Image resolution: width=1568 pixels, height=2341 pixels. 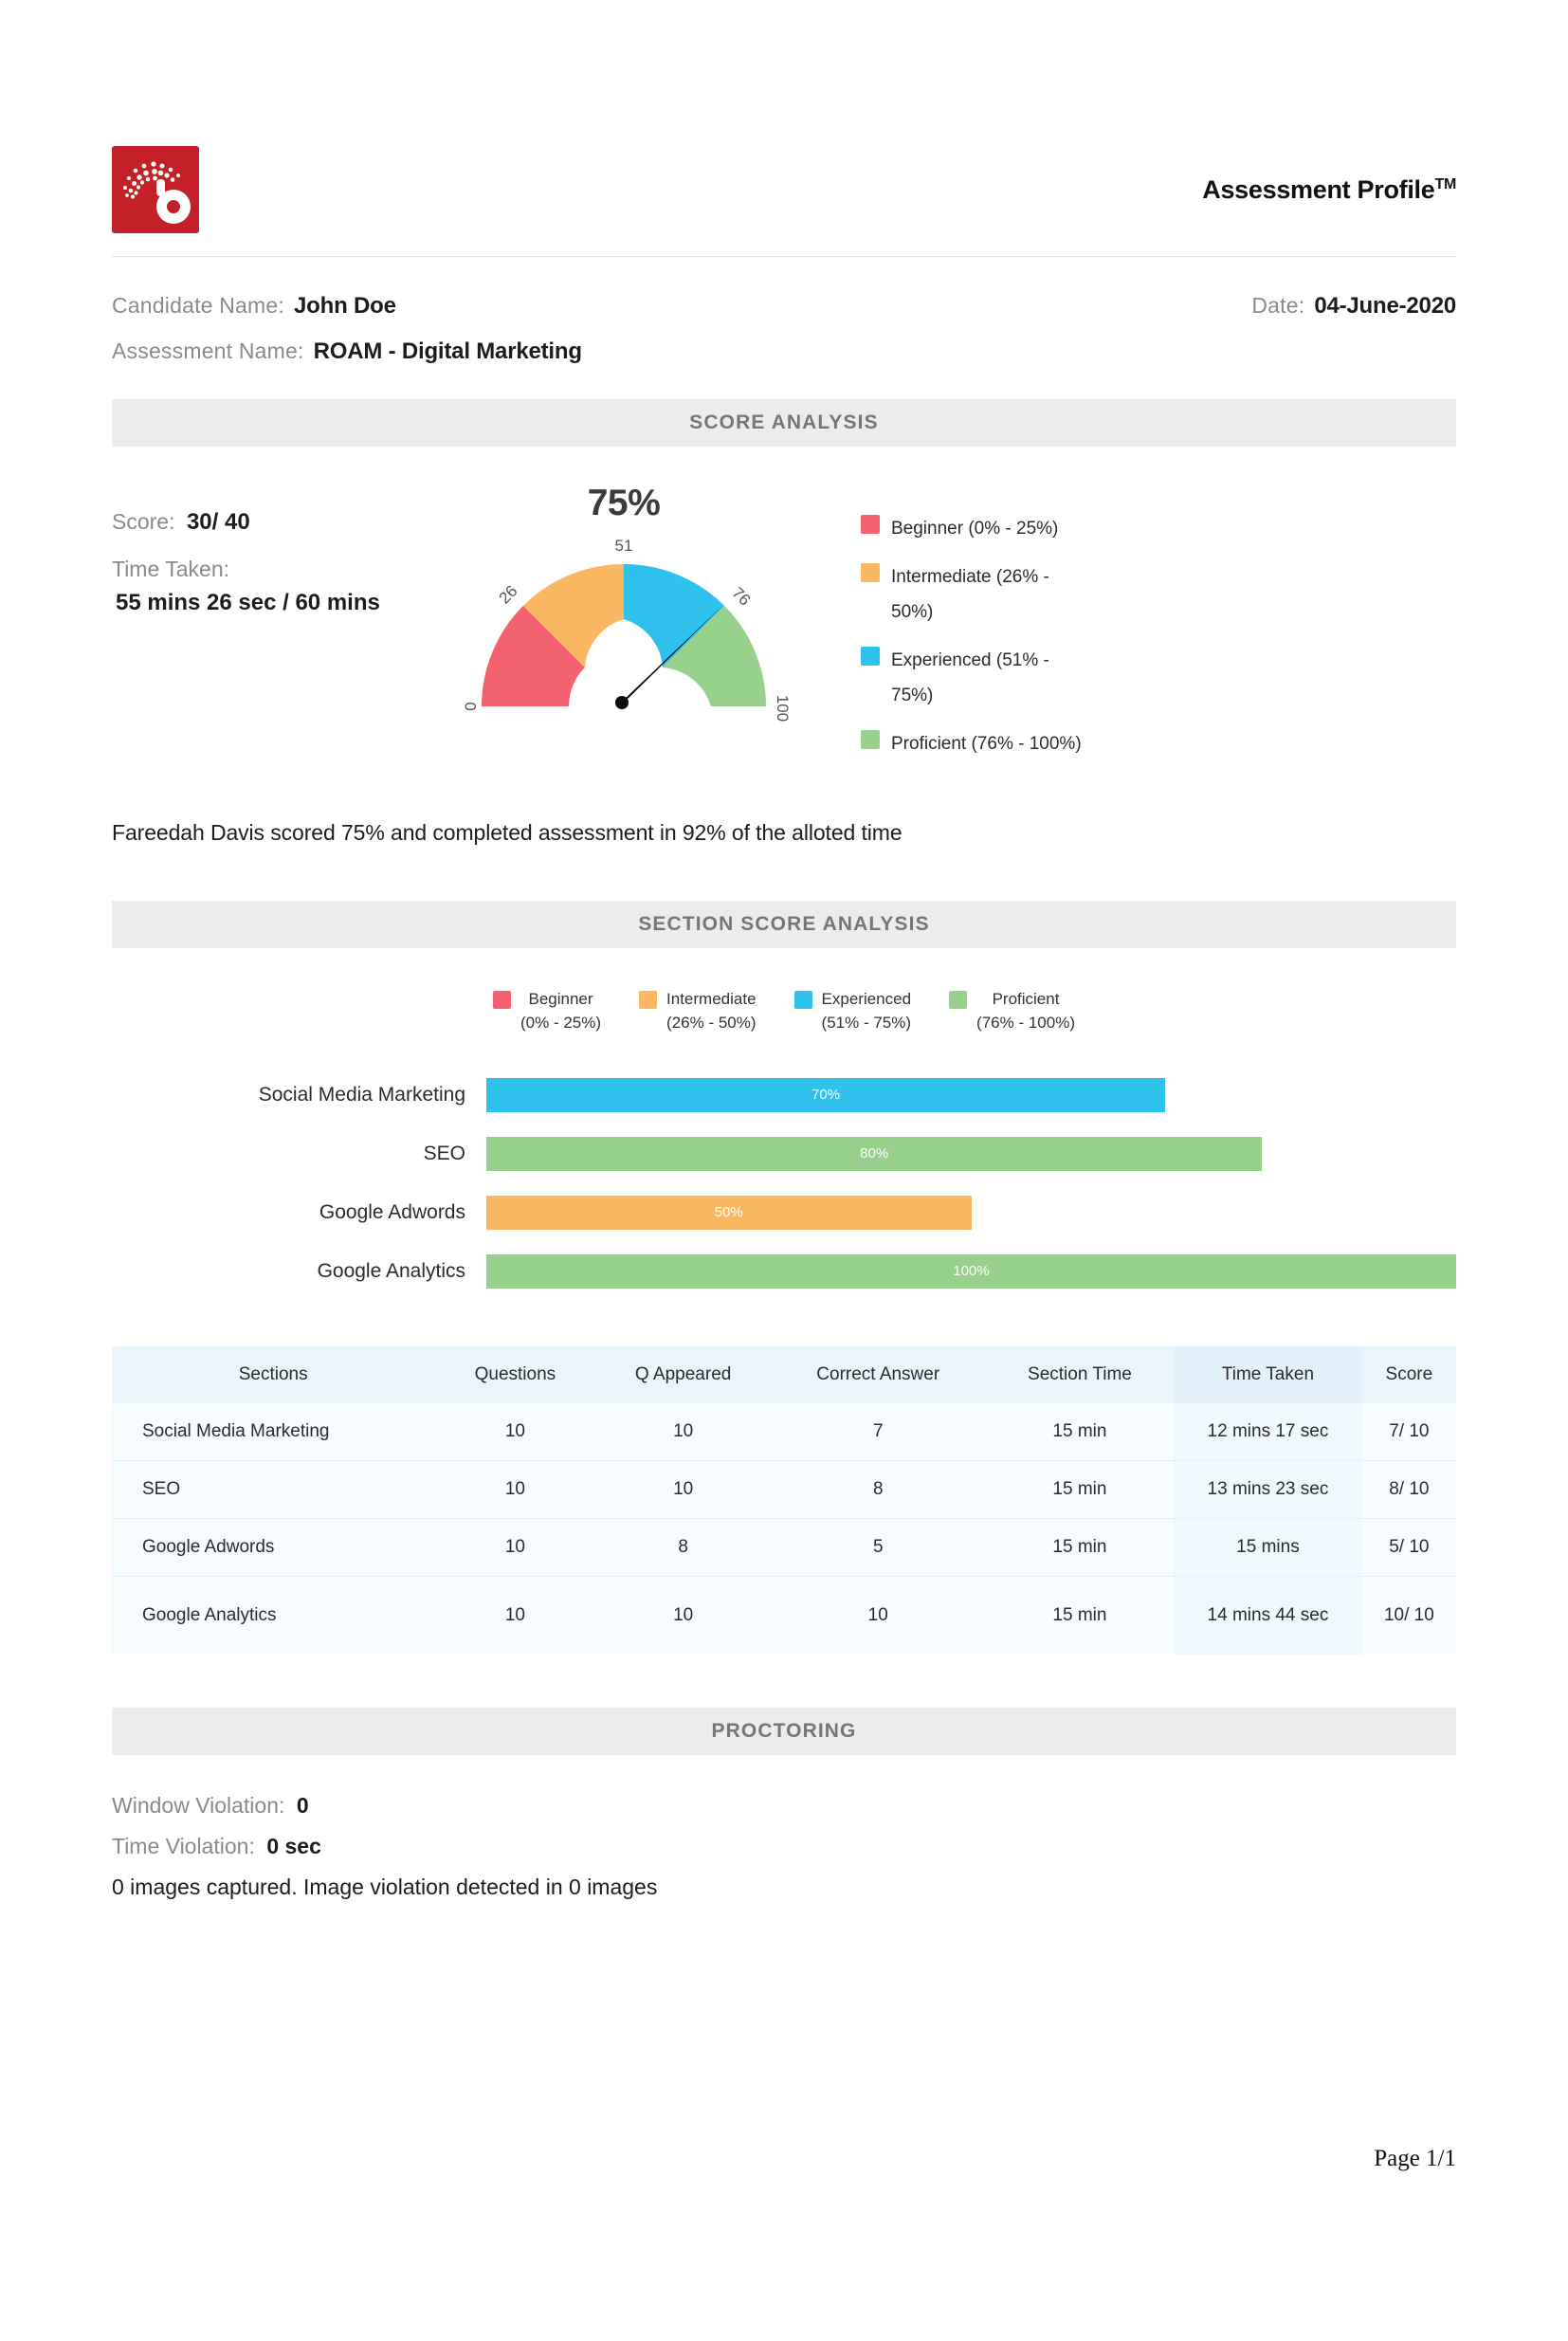 I want to click on section-legend-text-experienced: Experienced (51% - 75%), so click(x=867, y=1011).